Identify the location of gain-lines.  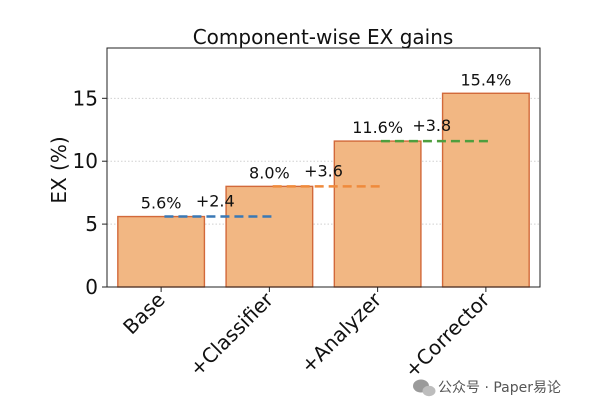
(327, 178).